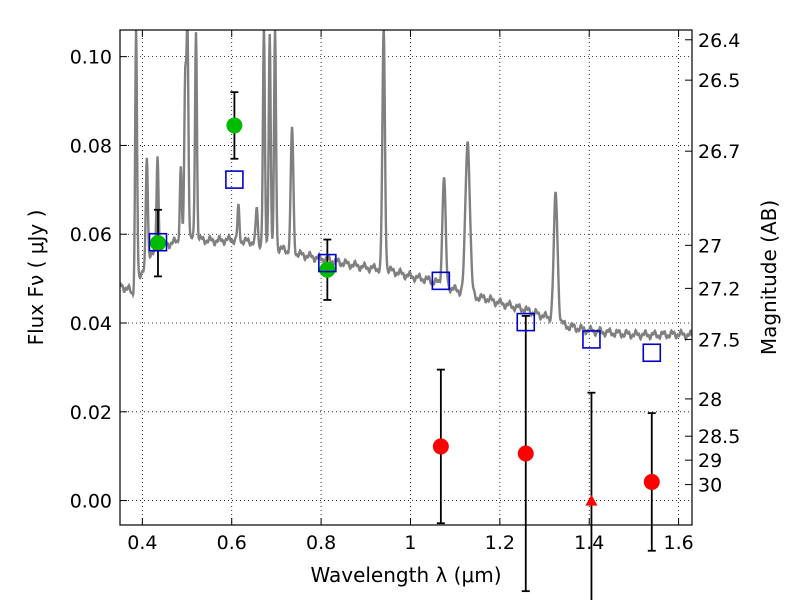 The height and width of the screenshot is (600, 800). What do you see at coordinates (91, 413) in the screenshot?
I see `y-tick-label: 0.02` at bounding box center [91, 413].